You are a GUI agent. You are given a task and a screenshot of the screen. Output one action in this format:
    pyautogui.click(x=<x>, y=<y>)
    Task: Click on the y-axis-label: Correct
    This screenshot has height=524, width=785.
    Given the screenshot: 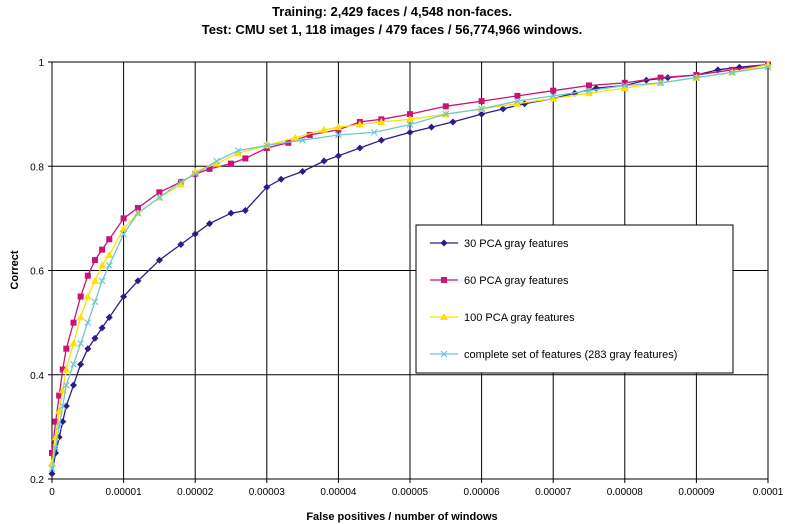 What is the action you would take?
    pyautogui.click(x=15, y=269)
    